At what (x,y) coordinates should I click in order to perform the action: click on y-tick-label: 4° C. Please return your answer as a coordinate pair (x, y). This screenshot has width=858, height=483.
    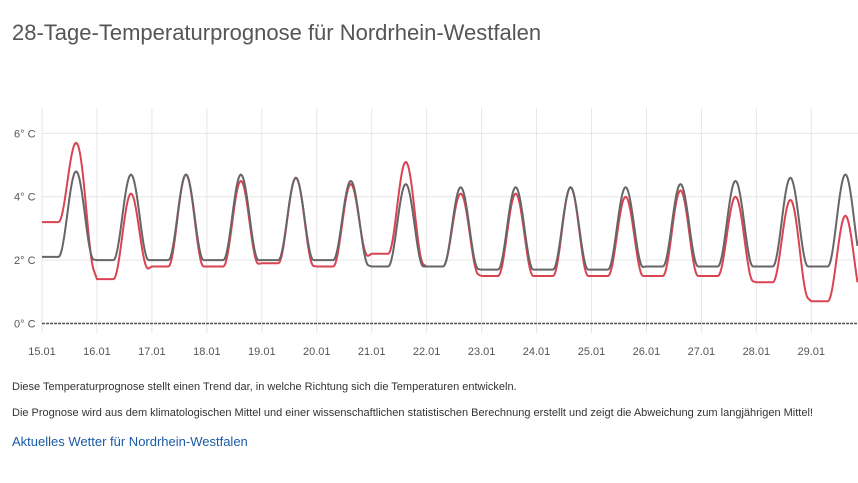
    Looking at the image, I should click on (25, 198).